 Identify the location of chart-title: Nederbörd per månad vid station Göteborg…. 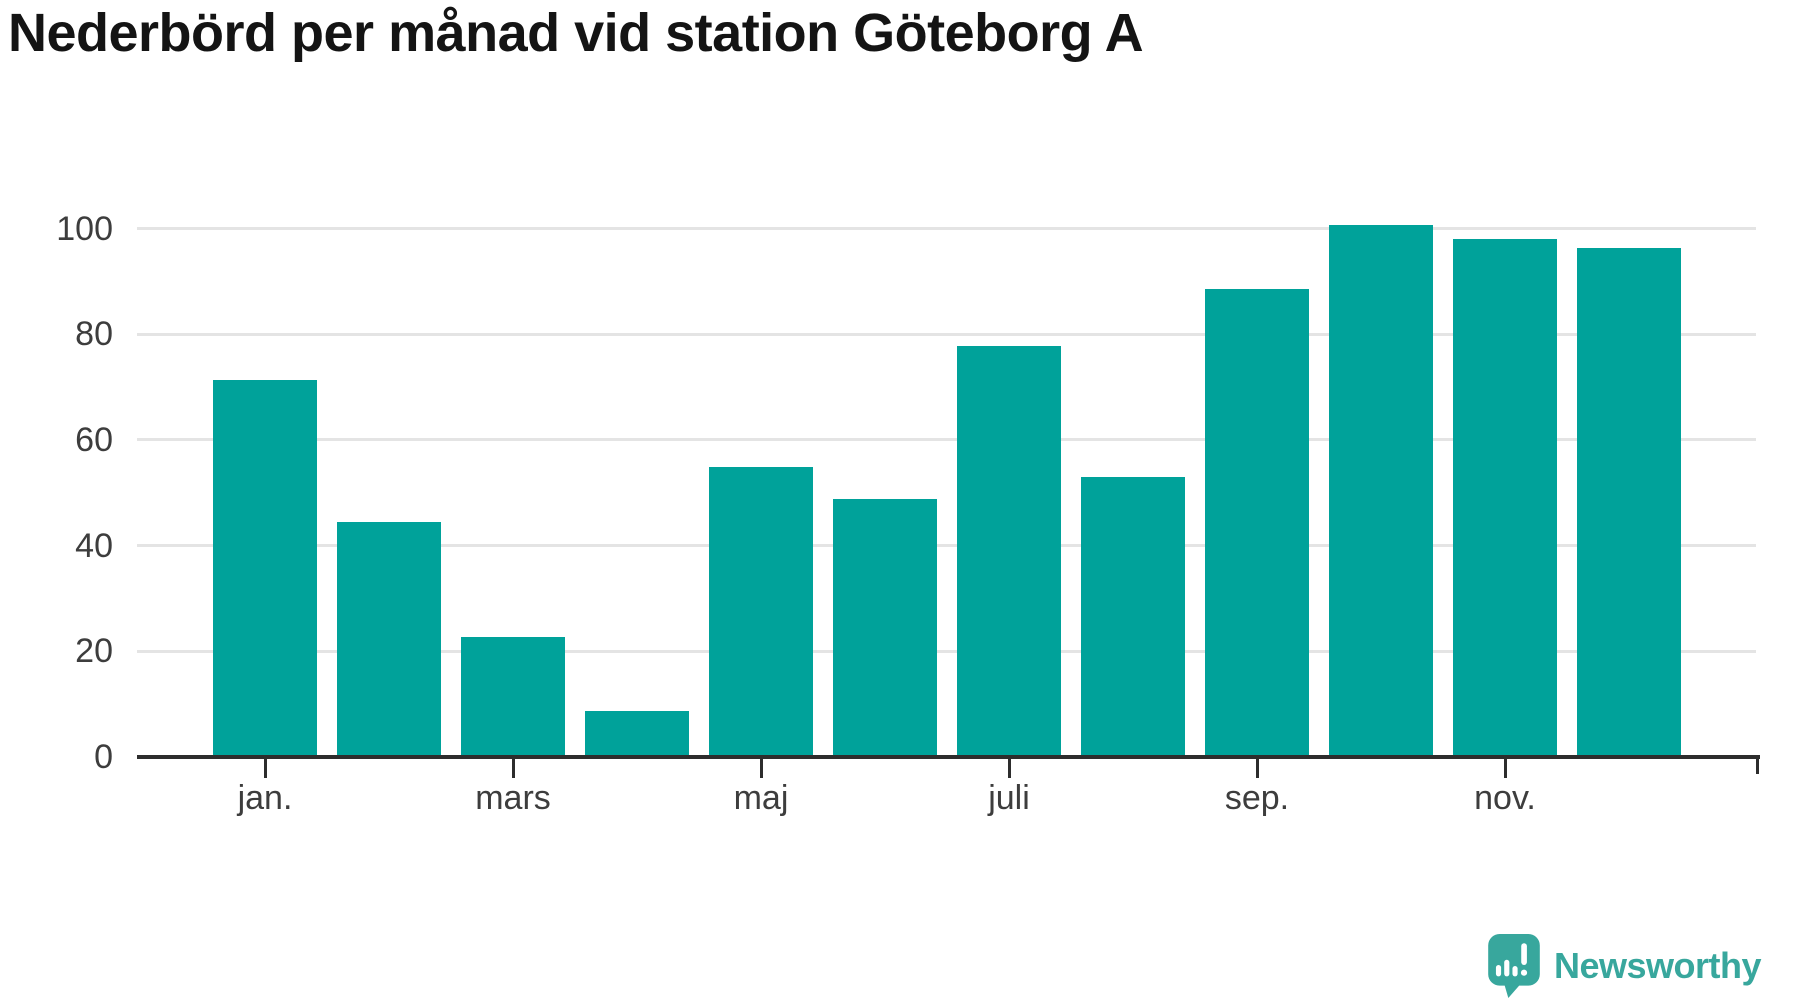
(576, 33).